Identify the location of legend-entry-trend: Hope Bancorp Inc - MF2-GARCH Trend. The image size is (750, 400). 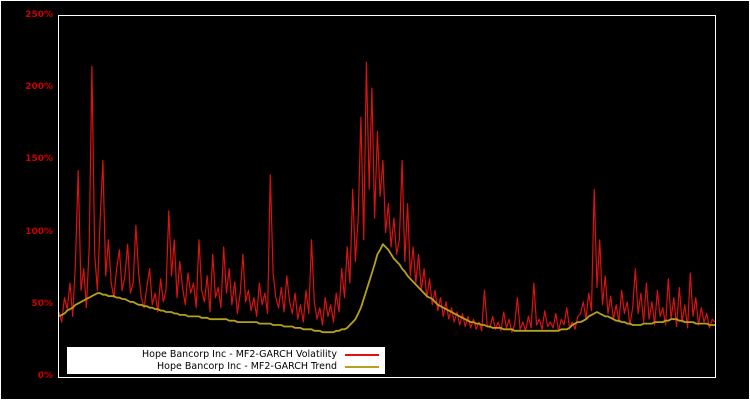
(226, 367).